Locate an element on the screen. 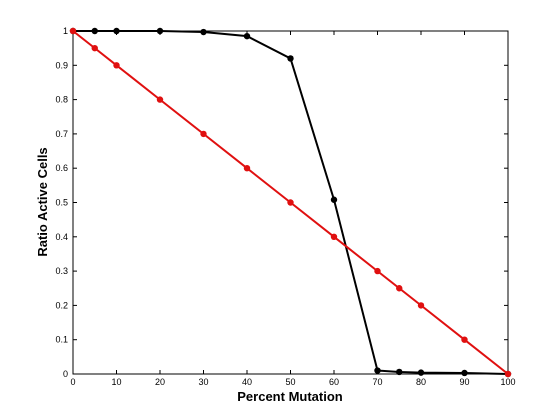 This screenshot has width=560, height=420. y-tick-label: 0.4 is located at coordinates (61, 237).